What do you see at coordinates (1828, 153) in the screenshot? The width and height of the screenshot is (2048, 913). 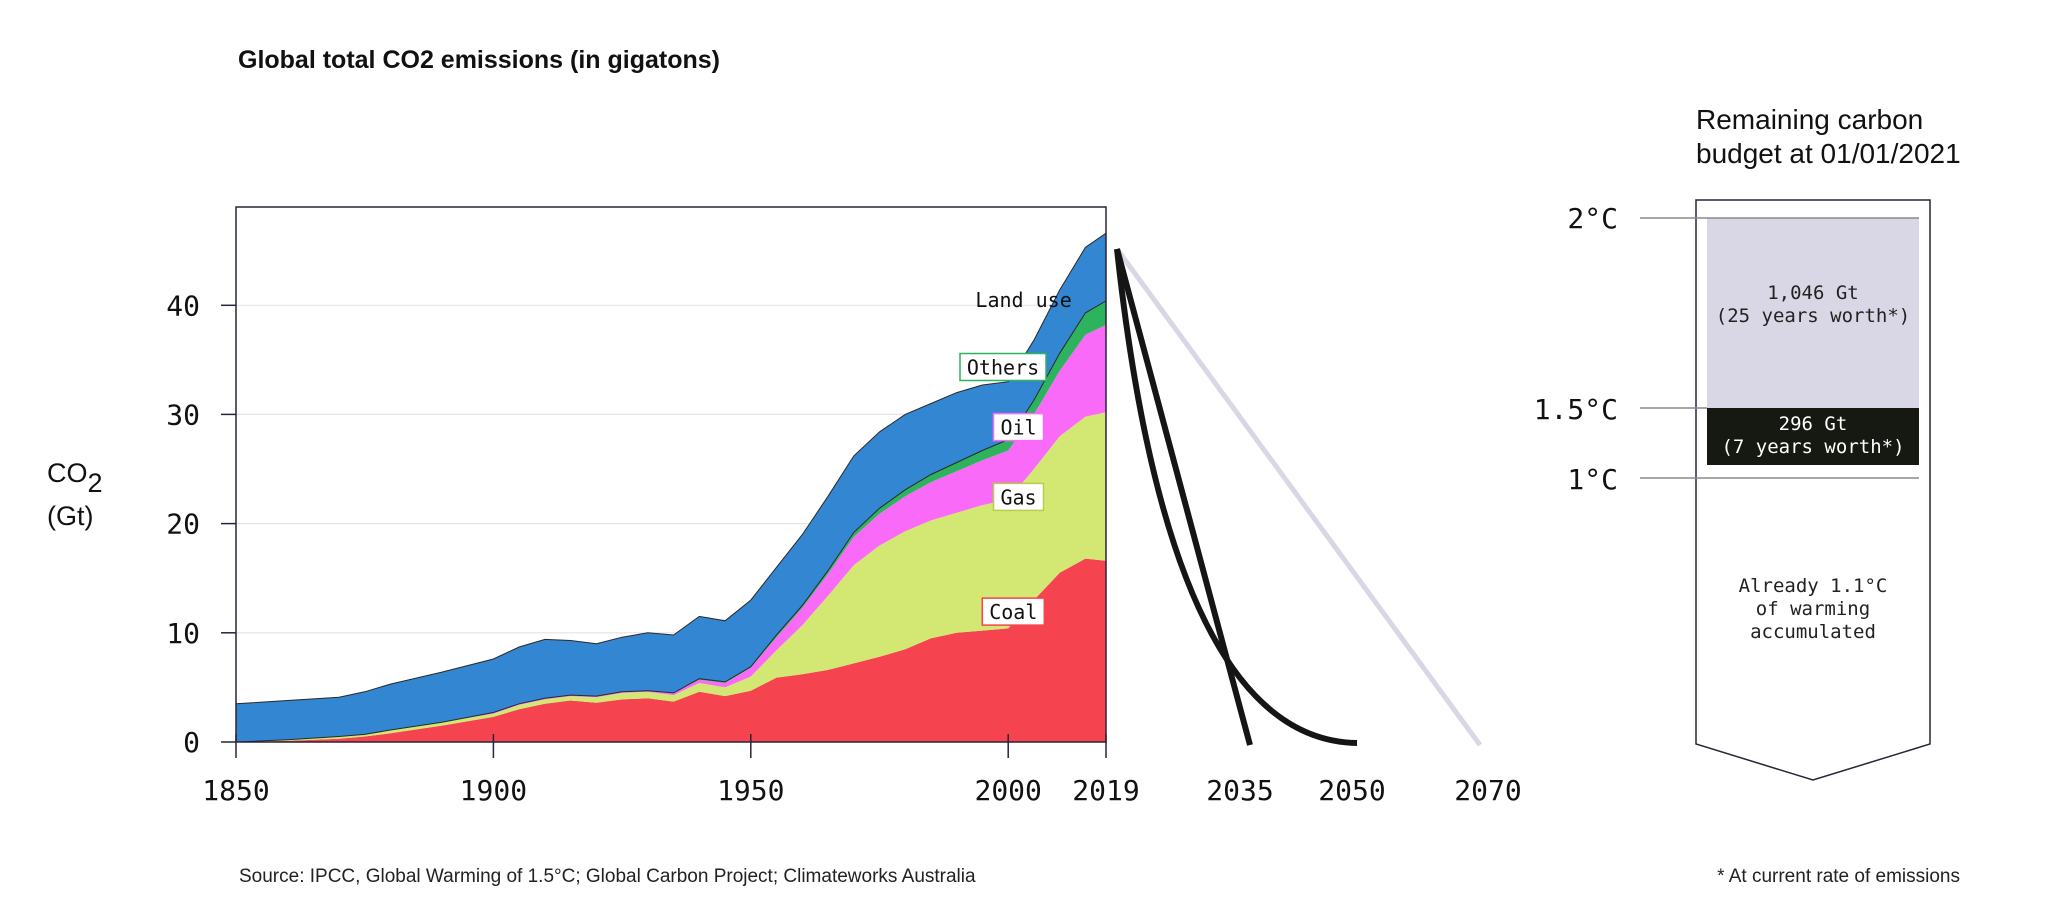 I see `budget-title-line-2: budget at 01/01/2021` at bounding box center [1828, 153].